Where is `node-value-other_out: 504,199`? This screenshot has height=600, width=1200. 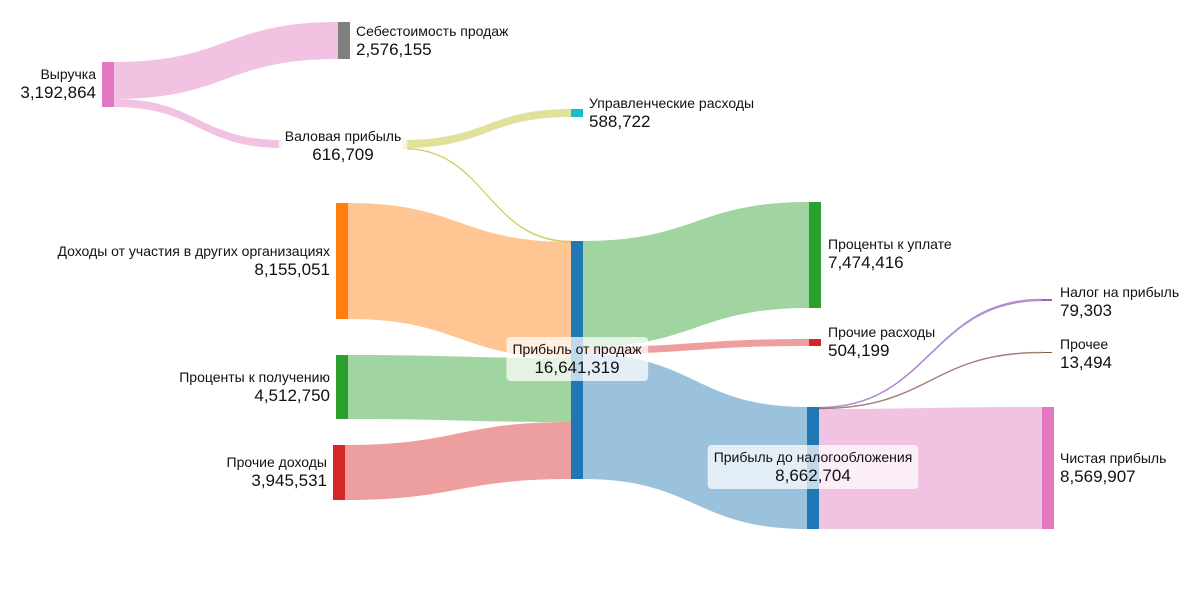
node-value-other_out: 504,199 is located at coordinates (858, 350).